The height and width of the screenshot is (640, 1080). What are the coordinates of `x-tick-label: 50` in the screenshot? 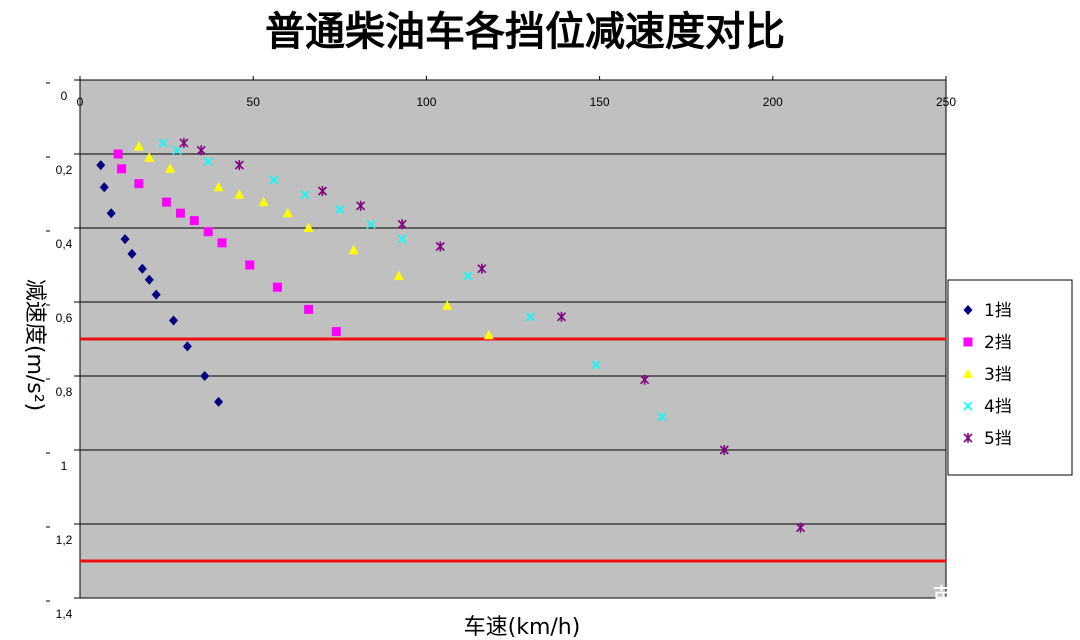 It's located at (254, 102).